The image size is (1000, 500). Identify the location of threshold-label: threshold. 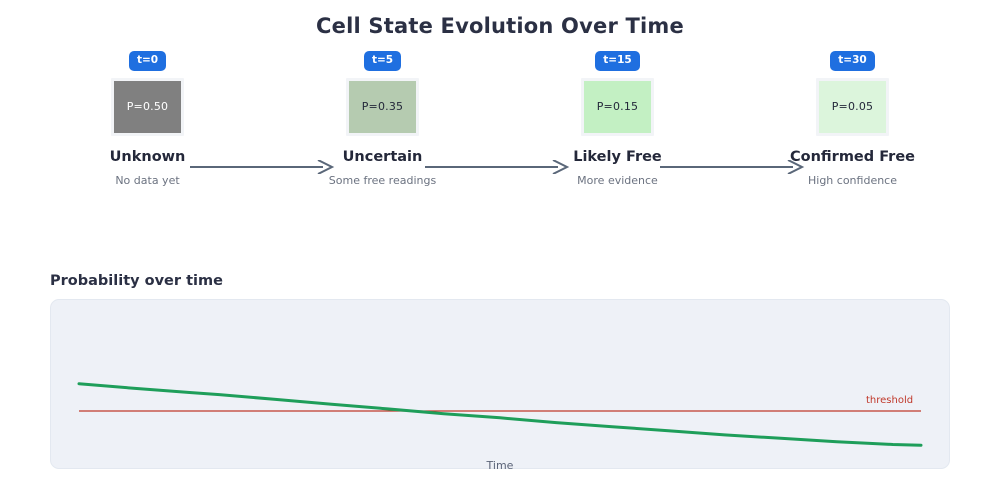
(890, 400).